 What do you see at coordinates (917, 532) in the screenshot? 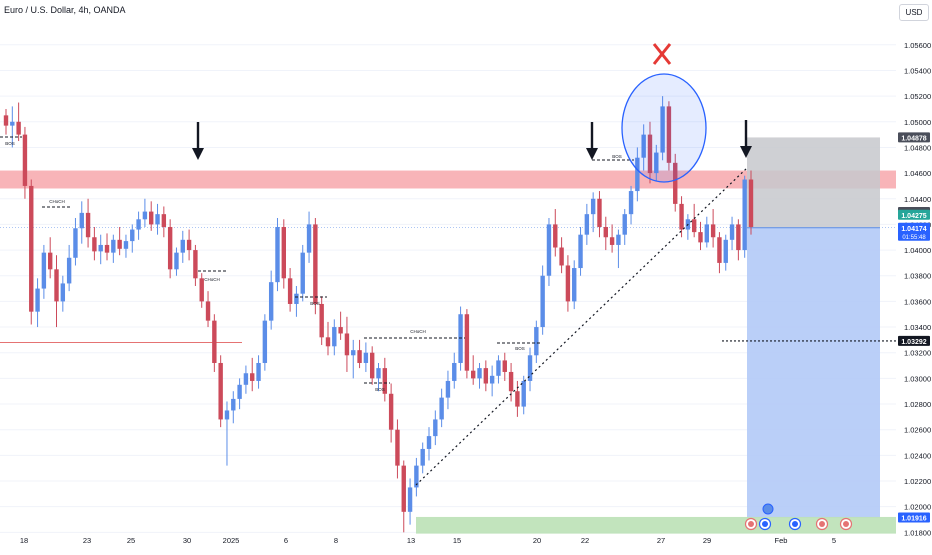
I see `y-axis-tick: 1.01800` at bounding box center [917, 532].